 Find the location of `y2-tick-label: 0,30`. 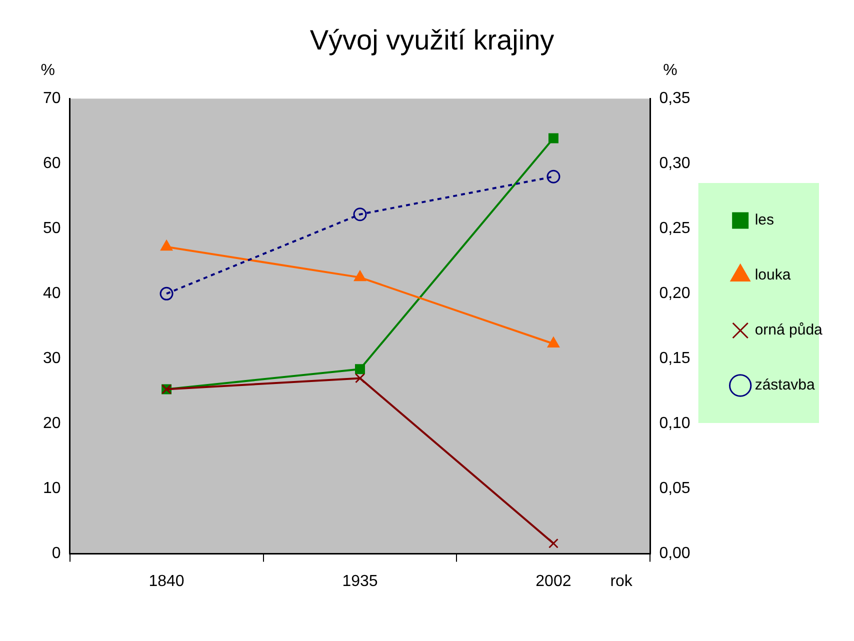

y2-tick-label: 0,30 is located at coordinates (674, 163).